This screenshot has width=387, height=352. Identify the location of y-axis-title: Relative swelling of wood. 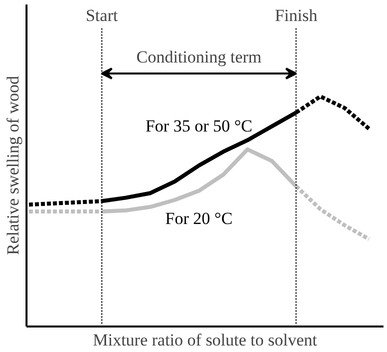
(13, 165).